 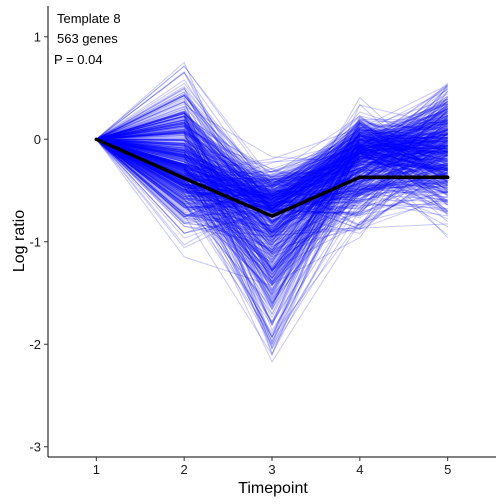 What do you see at coordinates (19, 241) in the screenshot?
I see `y-axis-title: Log ratio` at bounding box center [19, 241].